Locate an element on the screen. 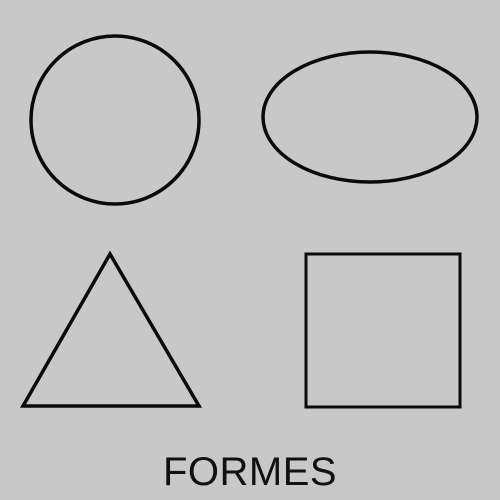  triangle-shape is located at coordinates (111, 329).